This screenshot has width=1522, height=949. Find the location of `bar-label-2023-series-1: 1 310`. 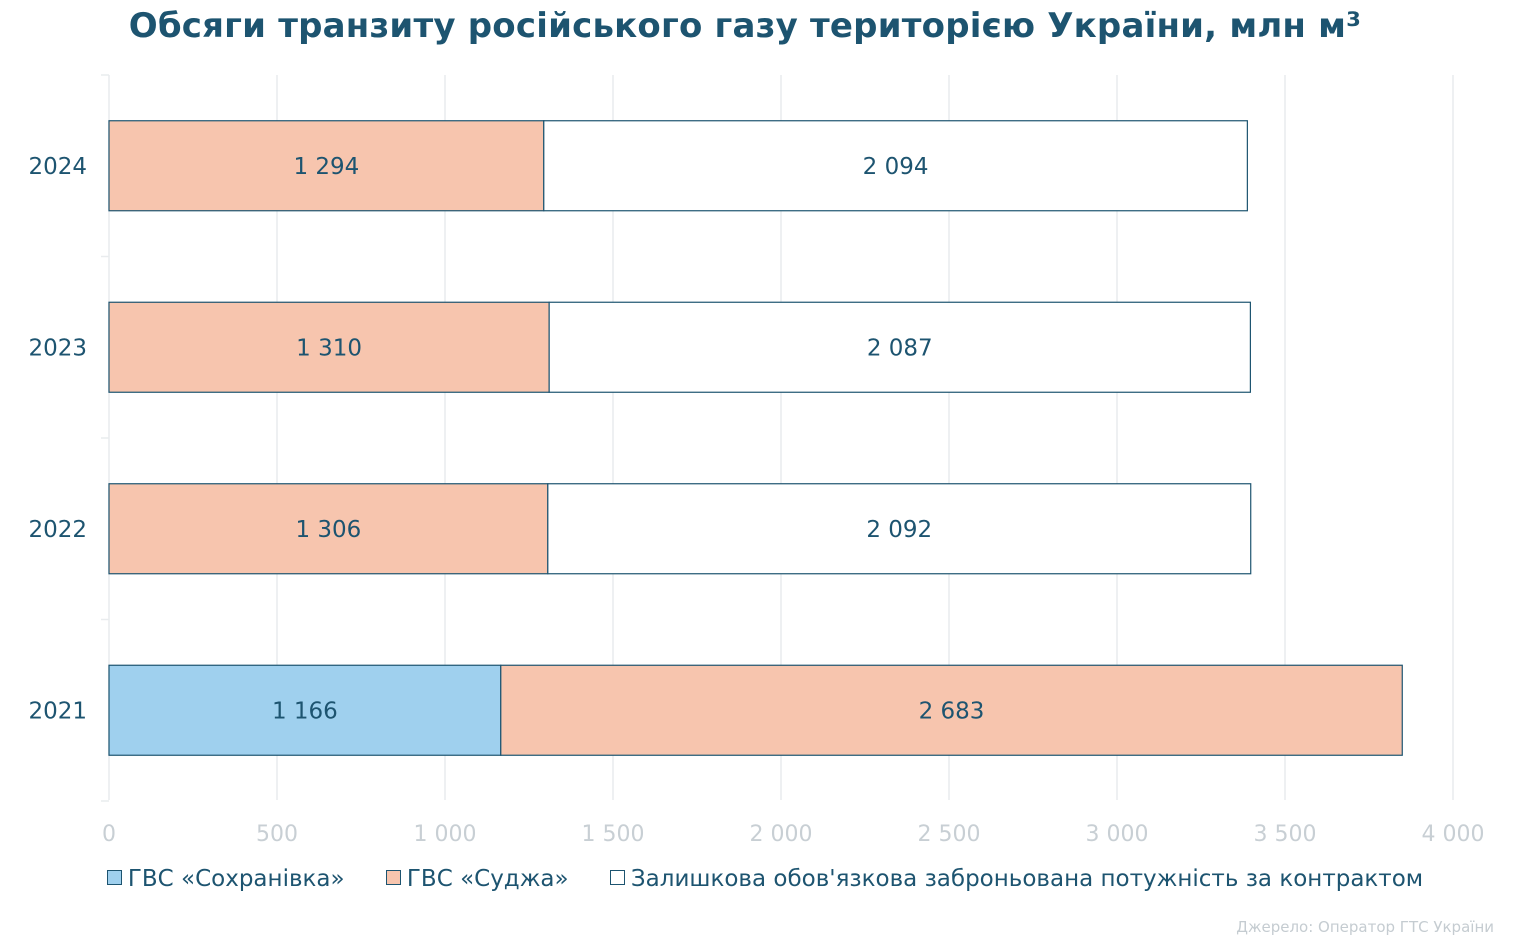

bar-label-2023-series-1: 1 310 is located at coordinates (329, 348).